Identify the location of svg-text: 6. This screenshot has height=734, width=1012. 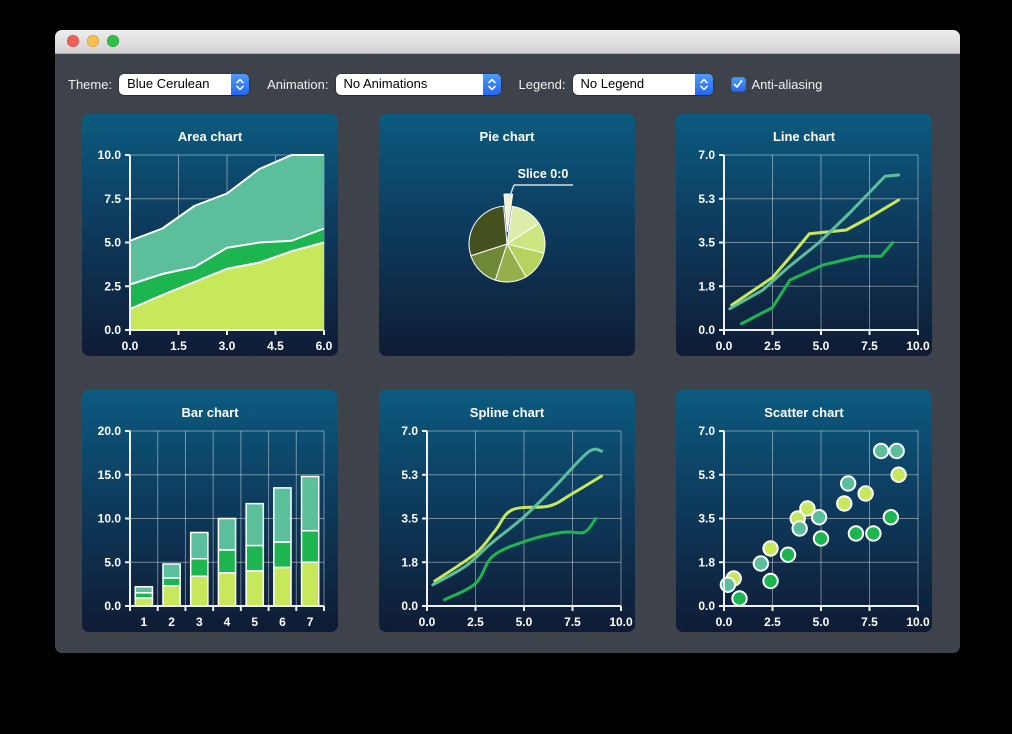
(282, 622).